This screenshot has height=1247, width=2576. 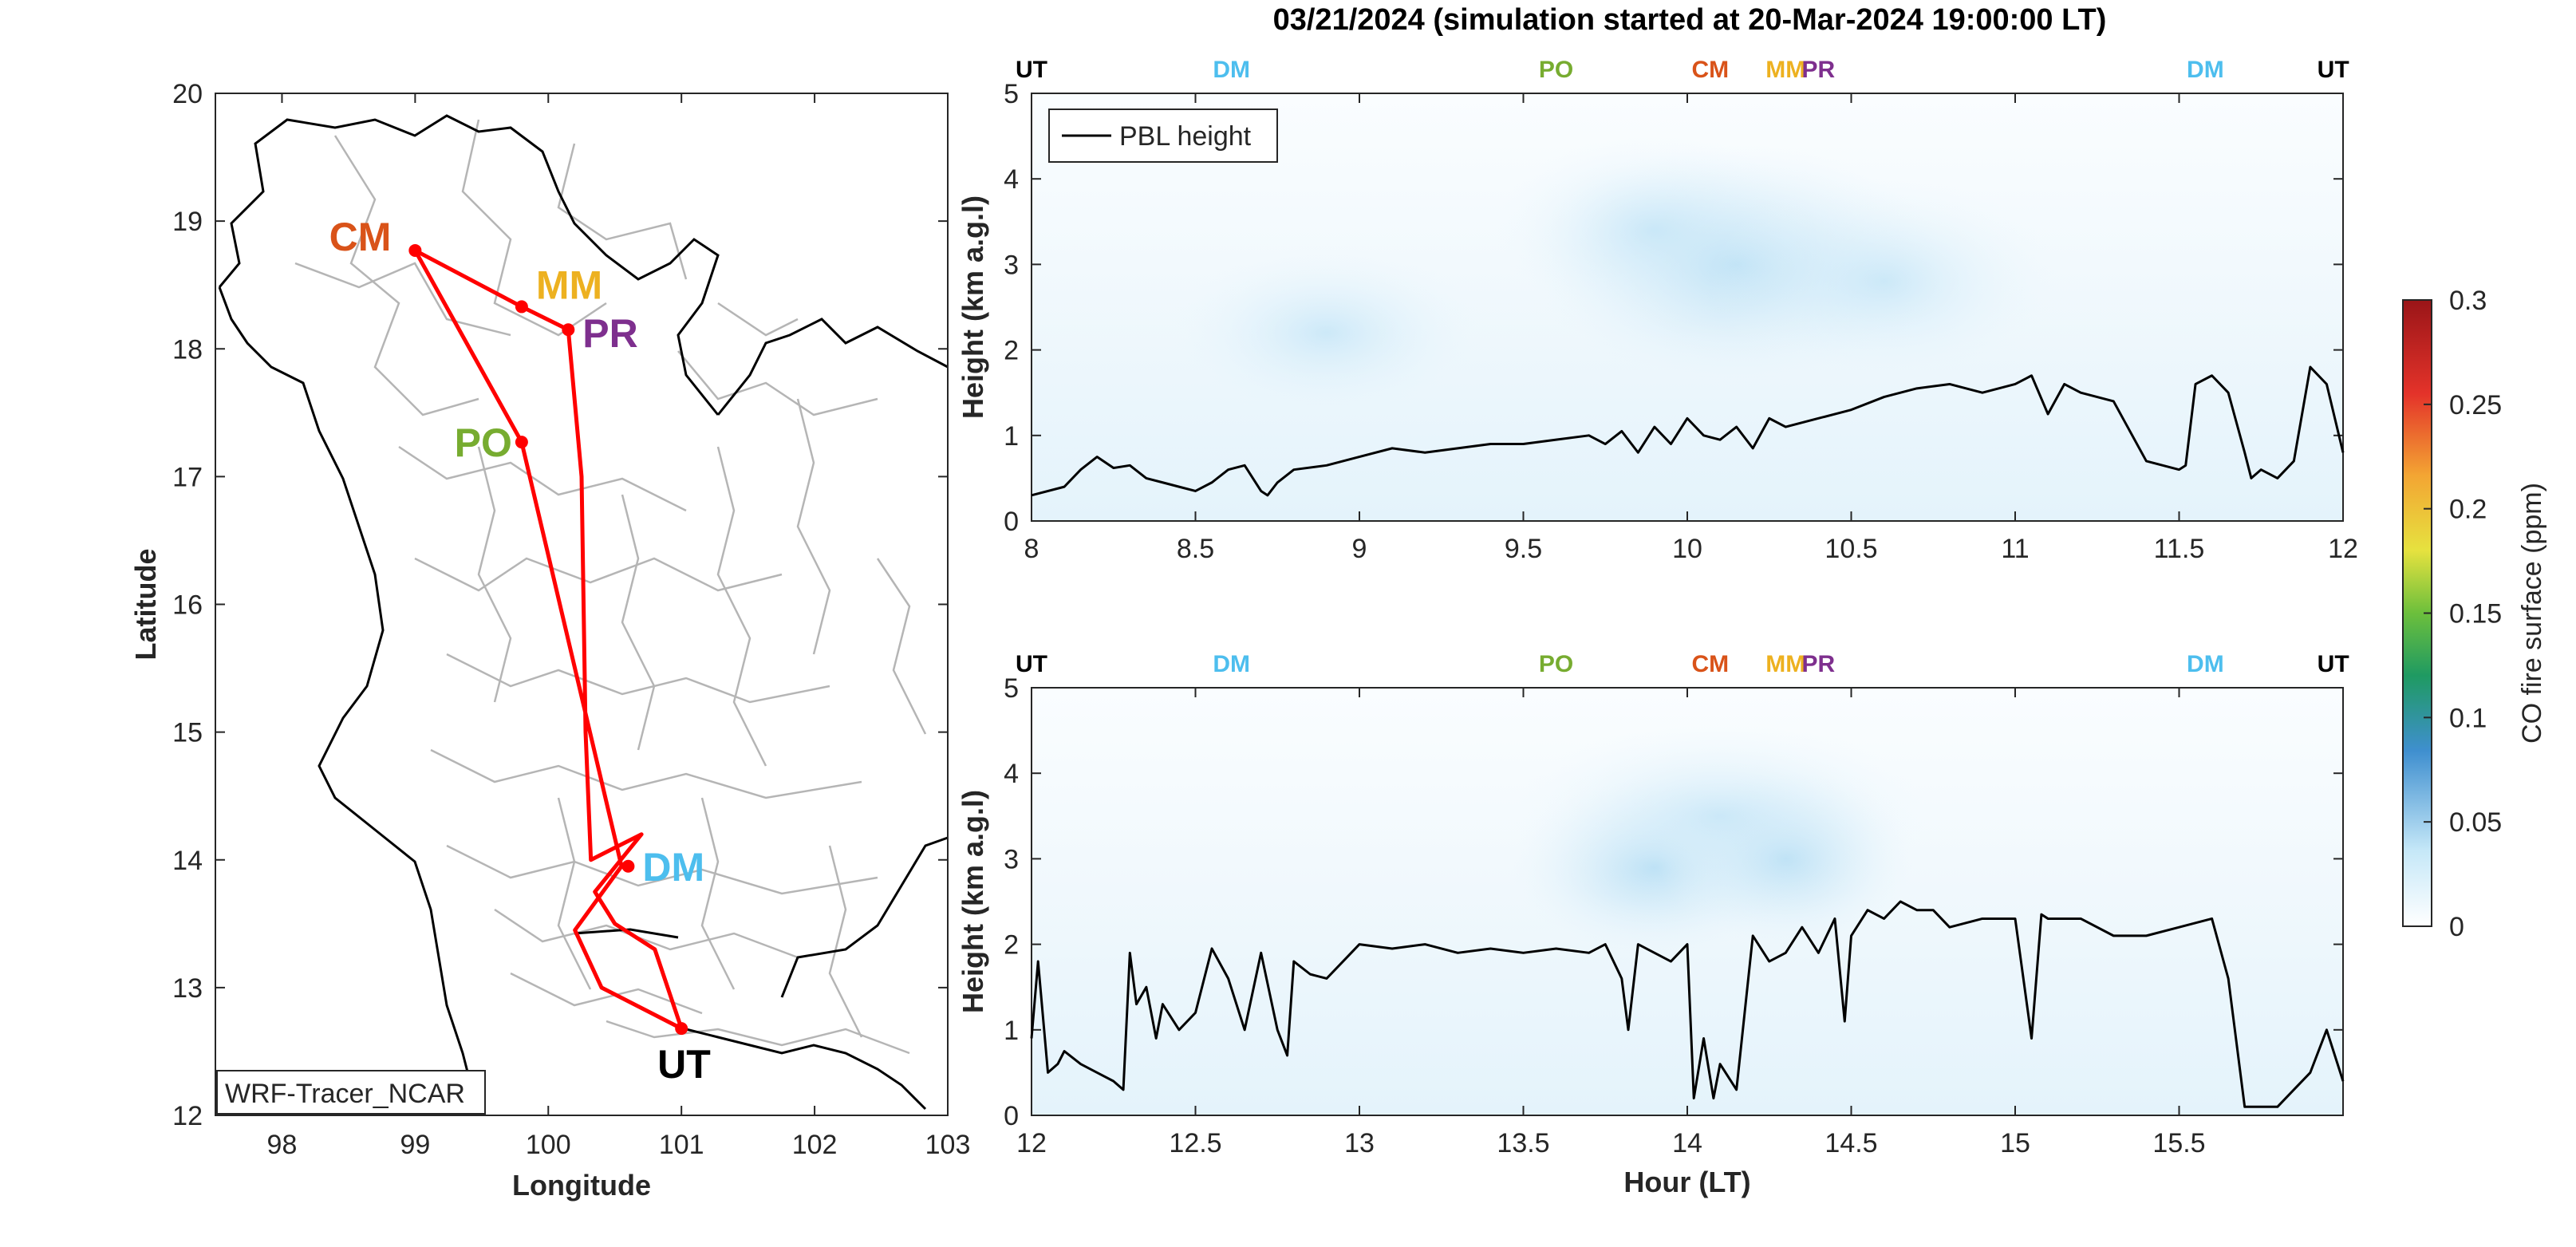 I want to click on map-legend-text: WRF-Tracer_NCAR, so click(x=345, y=1094).